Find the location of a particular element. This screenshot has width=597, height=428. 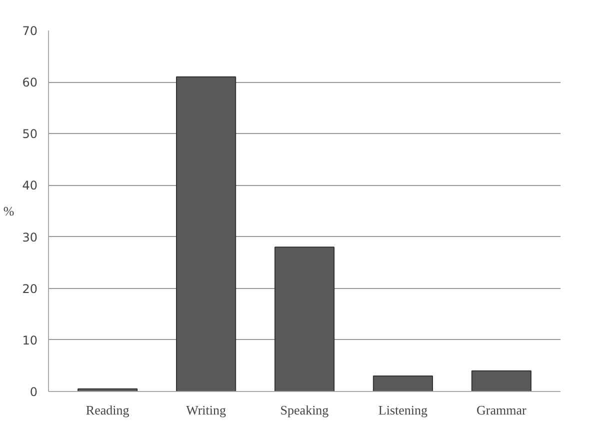

y-tick-label: 0 is located at coordinates (34, 392).